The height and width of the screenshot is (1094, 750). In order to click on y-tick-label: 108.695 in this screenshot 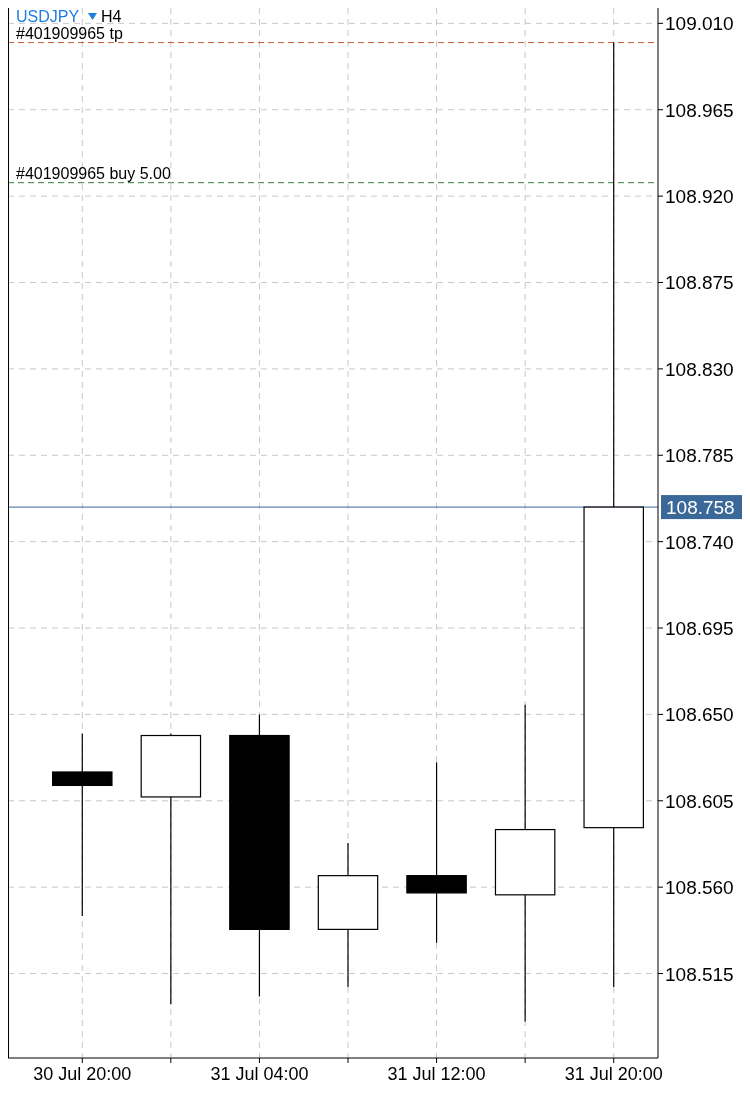, I will do `click(699, 629)`.